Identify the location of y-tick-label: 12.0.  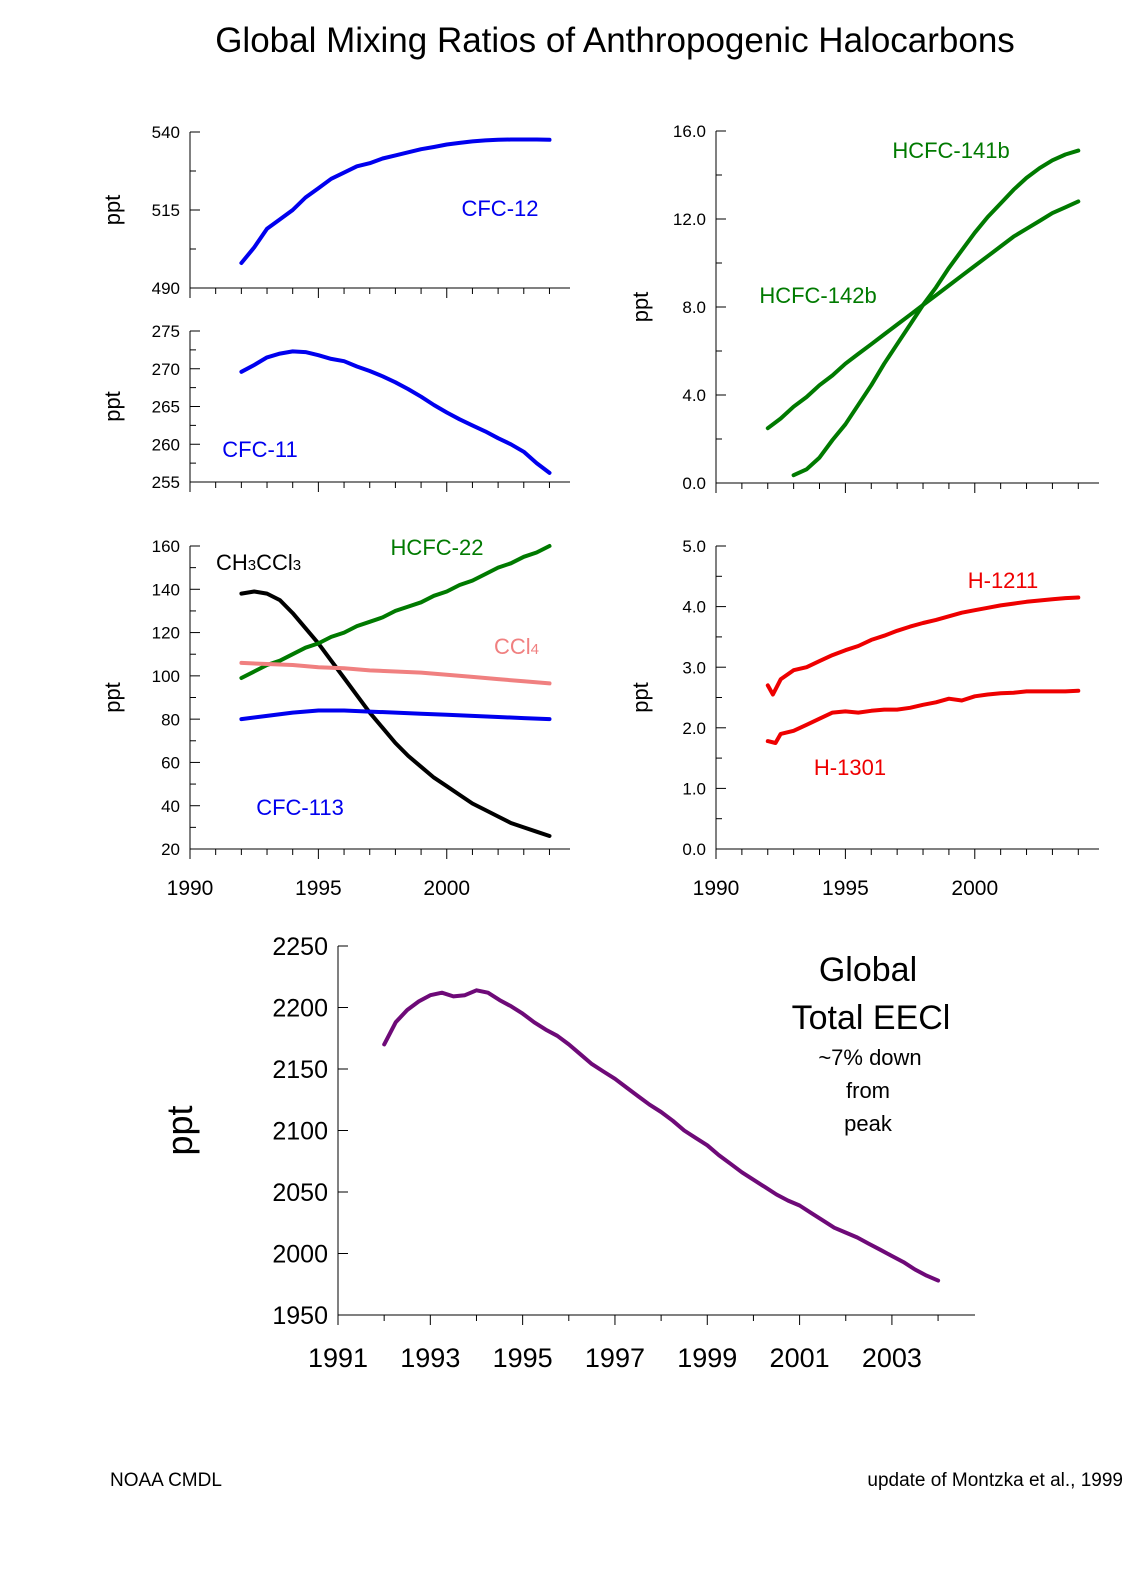
(689, 219).